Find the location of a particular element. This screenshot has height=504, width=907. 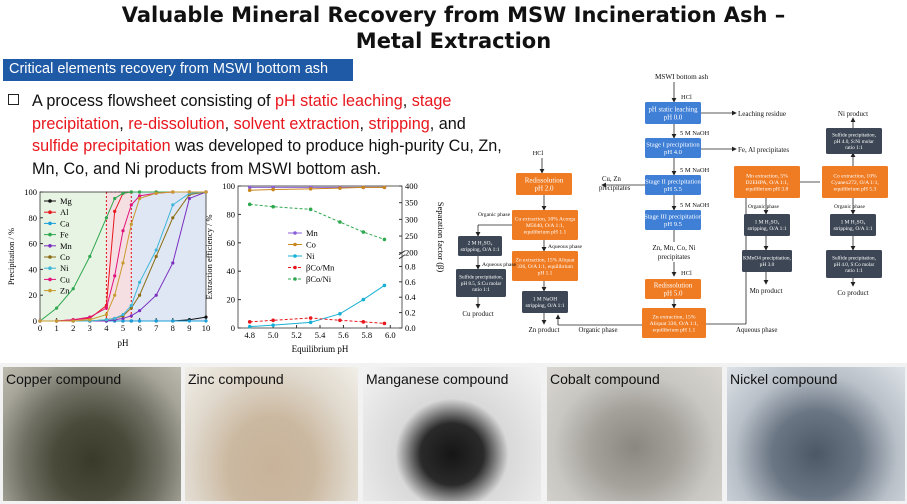

photo-label: Cobalt compound is located at coordinates (605, 379).